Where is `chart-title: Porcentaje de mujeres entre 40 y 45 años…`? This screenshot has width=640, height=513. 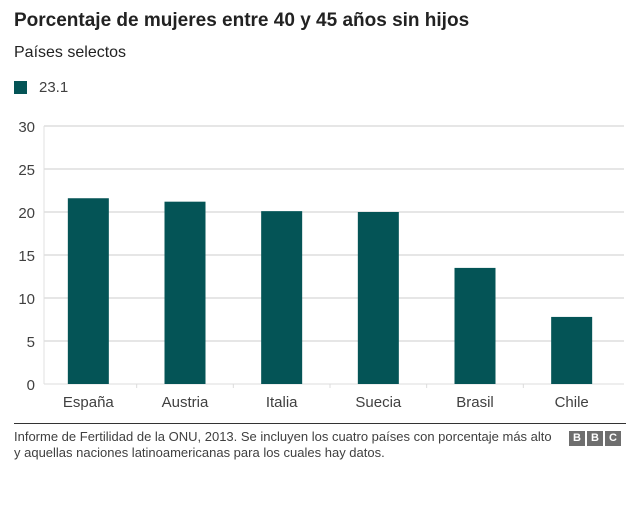 chart-title: Porcentaje de mujeres entre 40 y 45 años… is located at coordinates (242, 20).